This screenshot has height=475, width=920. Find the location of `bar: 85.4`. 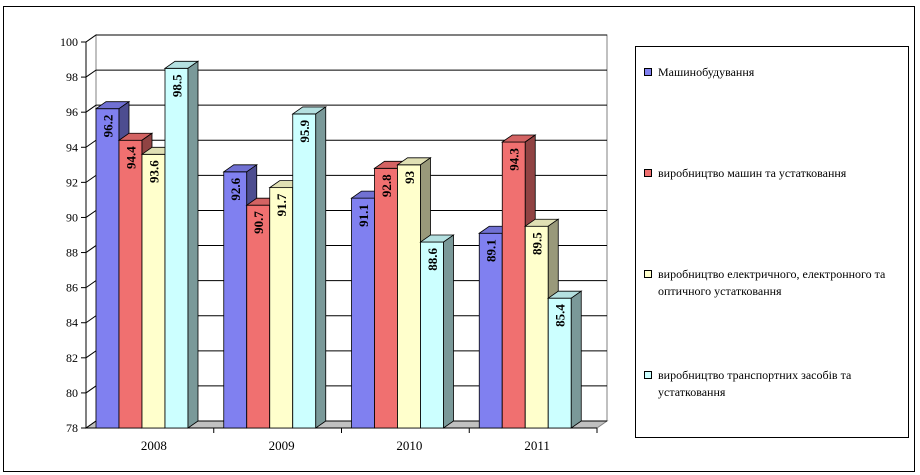

bar: 85.4 is located at coordinates (564, 359).